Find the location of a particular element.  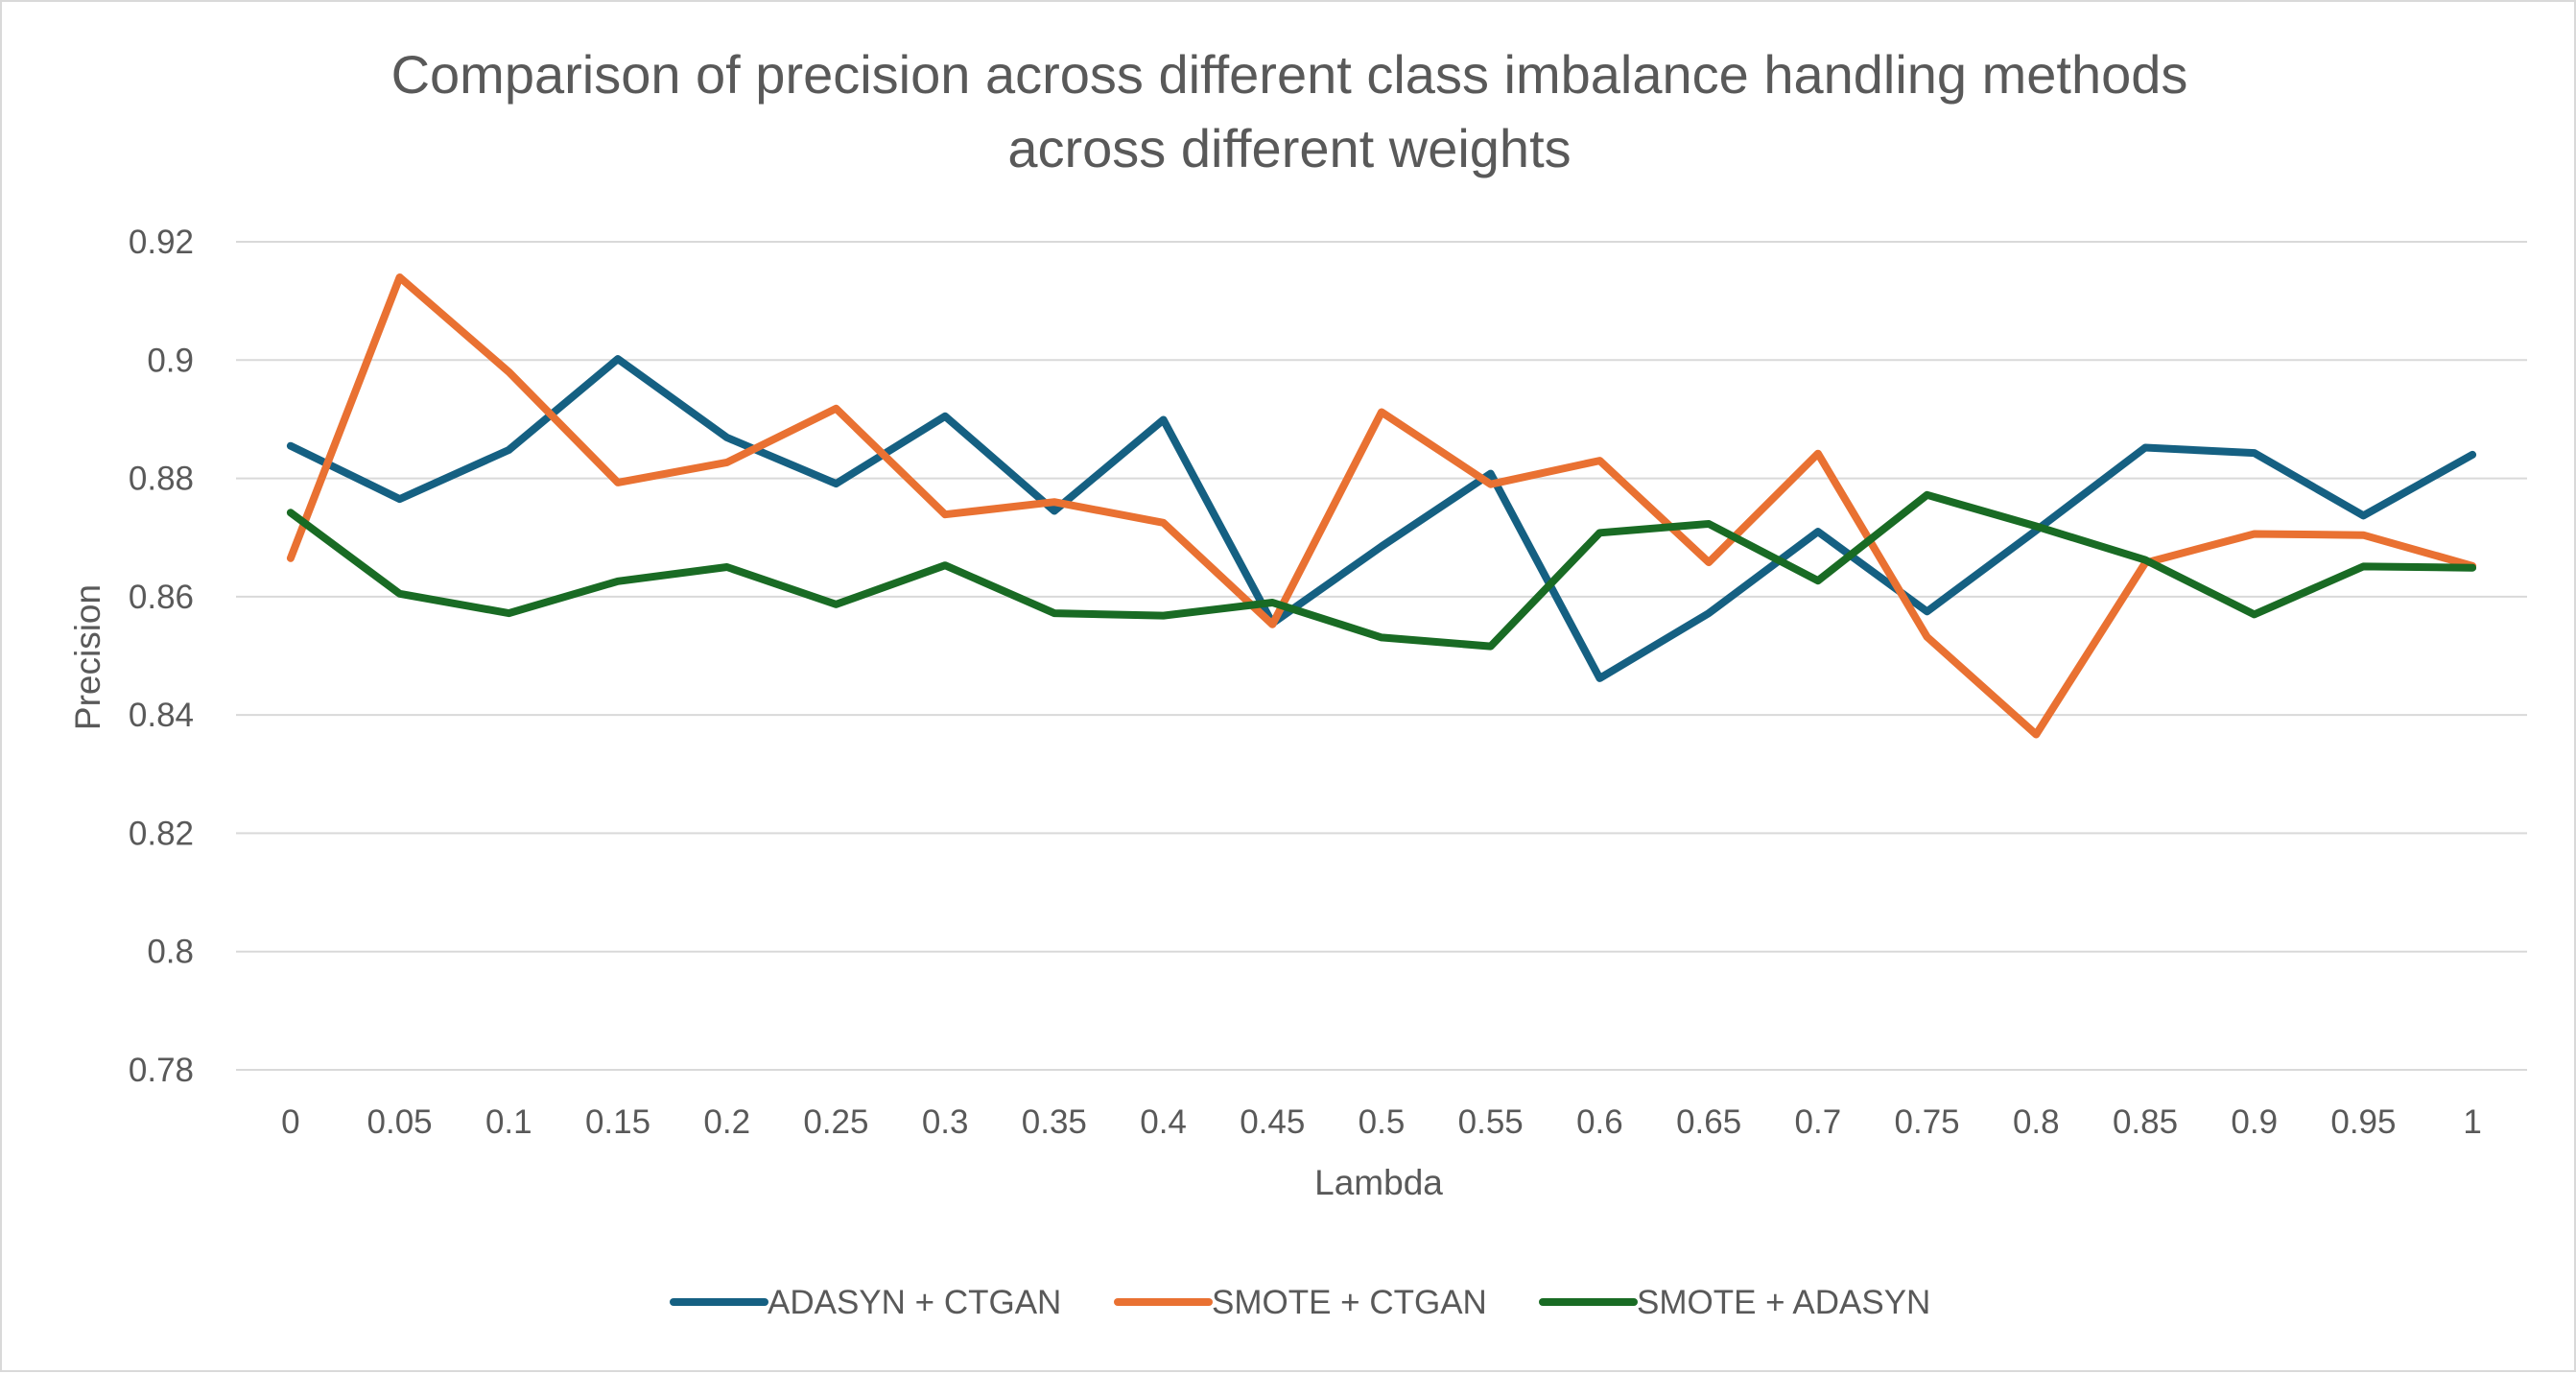

y-tick-label: 0.8 is located at coordinates (170, 952).